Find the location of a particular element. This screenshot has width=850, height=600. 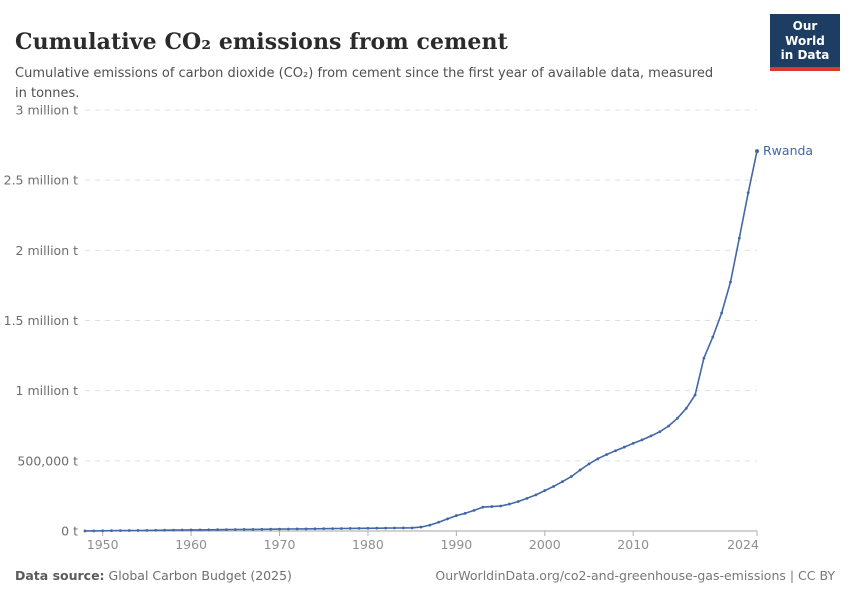

x-axis-tick-label: 1970 is located at coordinates (280, 544).